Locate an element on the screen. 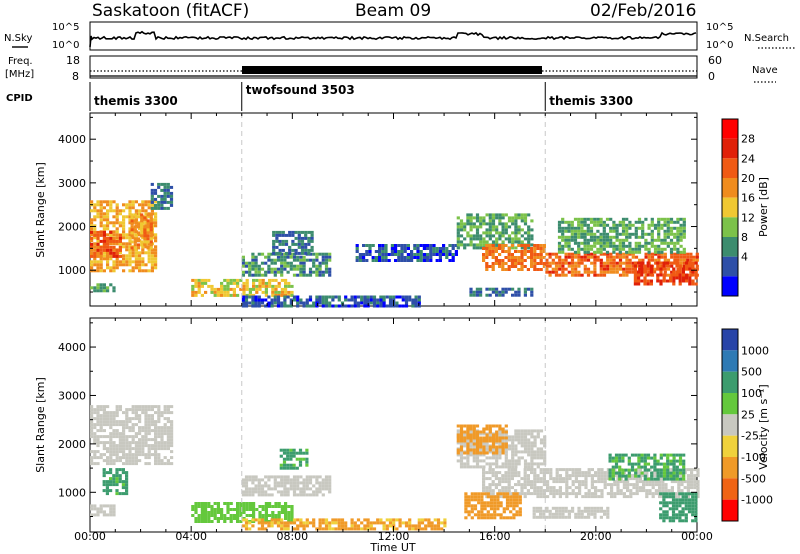 Image resolution: width=800 pixels, height=554 pixels. colorbar-tick-label: -500 is located at coordinates (753, 478).